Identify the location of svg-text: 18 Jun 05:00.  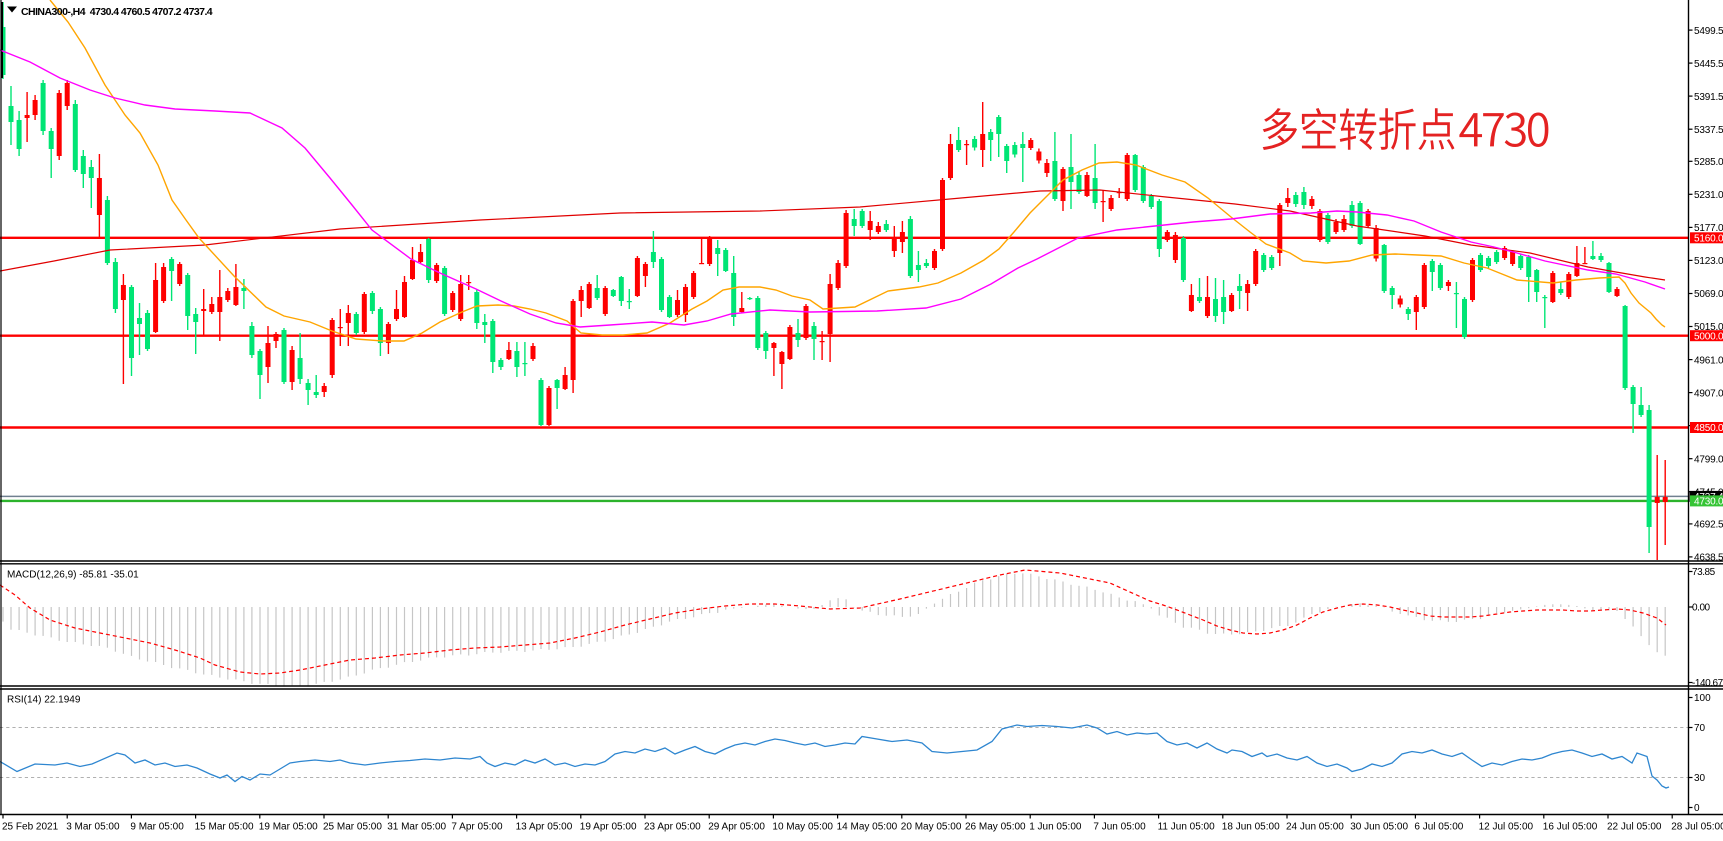
(1251, 827).